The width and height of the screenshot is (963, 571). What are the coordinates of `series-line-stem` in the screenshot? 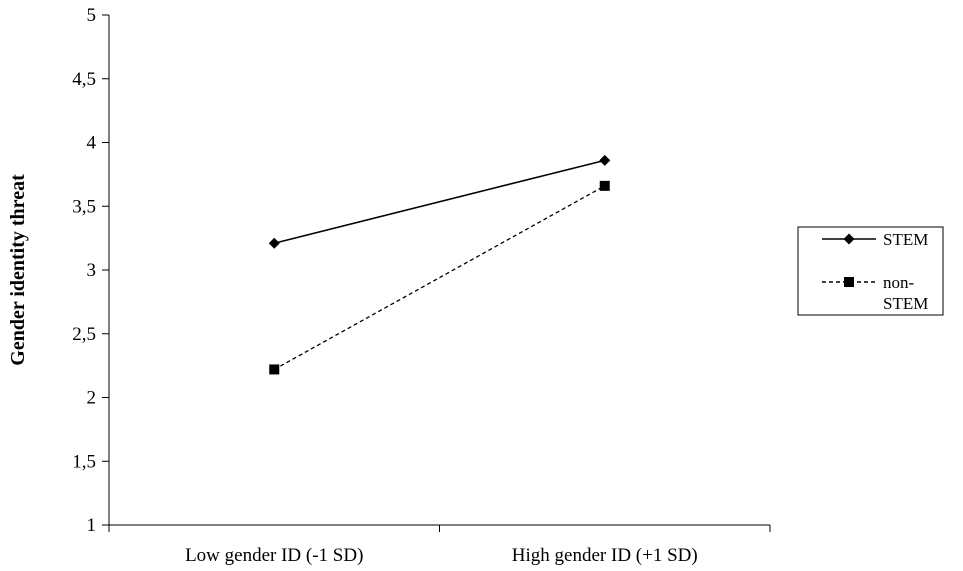 It's located at (439, 202).